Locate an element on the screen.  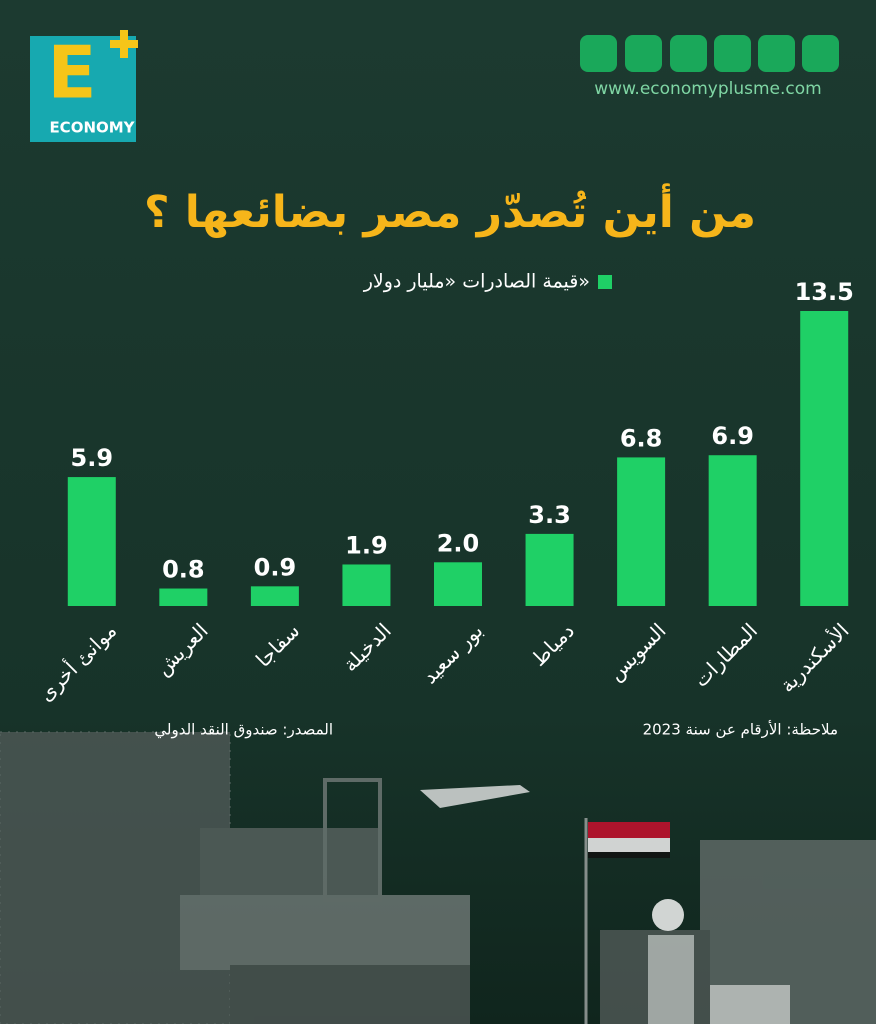
value-label: 3.3 is located at coordinates (549, 515).